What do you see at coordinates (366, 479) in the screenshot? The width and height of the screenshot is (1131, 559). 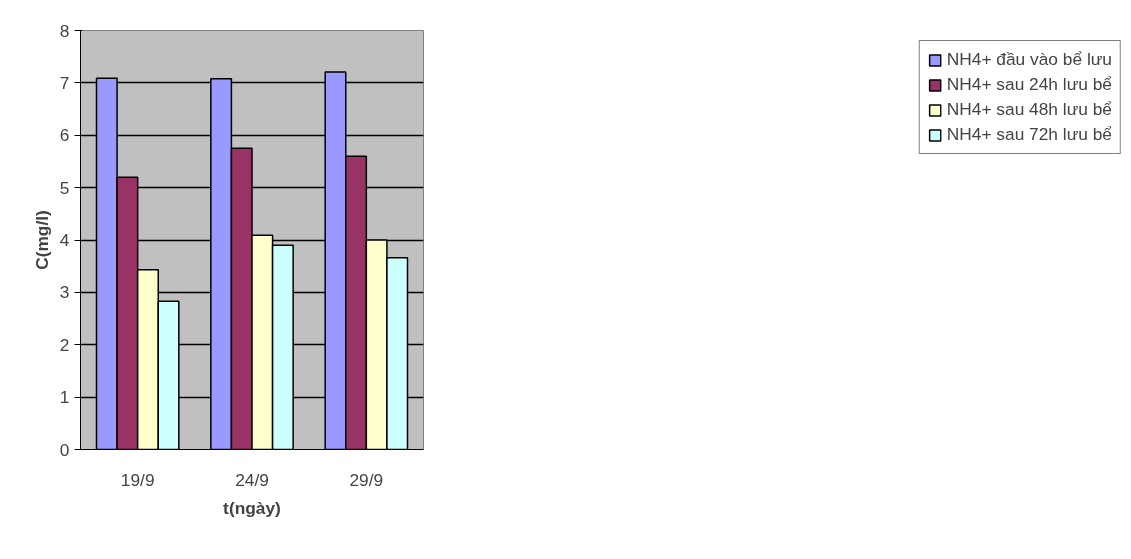 I see `x-tick-label: 29/9` at bounding box center [366, 479].